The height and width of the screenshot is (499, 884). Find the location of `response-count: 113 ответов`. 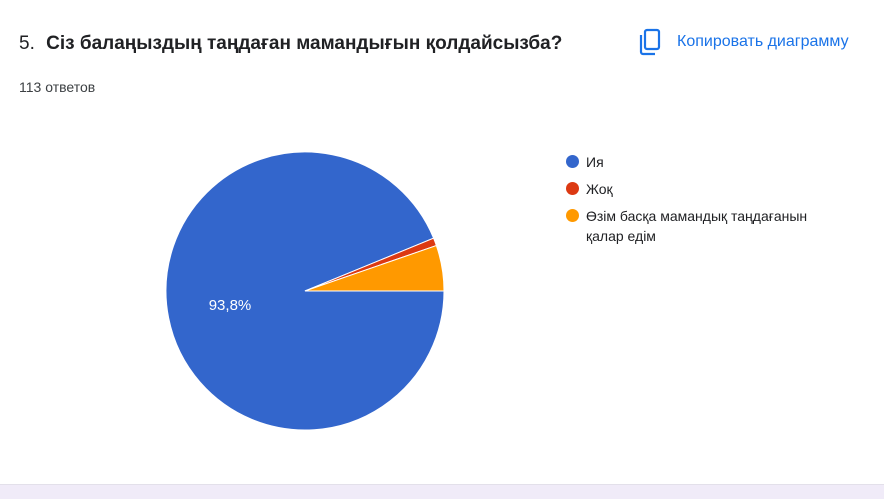

response-count: 113 ответов is located at coordinates (57, 87).